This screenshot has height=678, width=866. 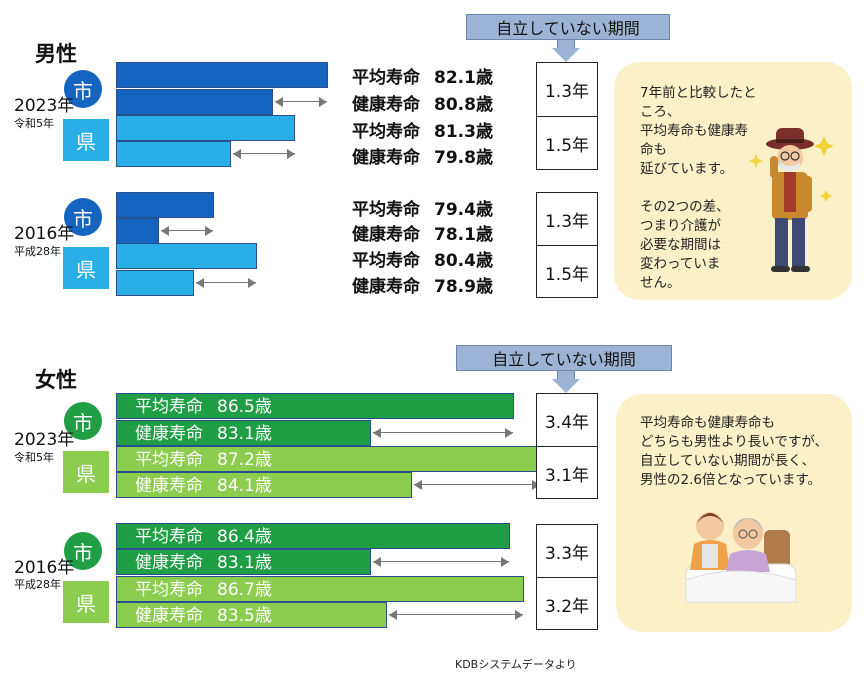 What do you see at coordinates (422, 210) in the screenshot?
I see `value-label-life: 平均寿命 79.4歳` at bounding box center [422, 210].